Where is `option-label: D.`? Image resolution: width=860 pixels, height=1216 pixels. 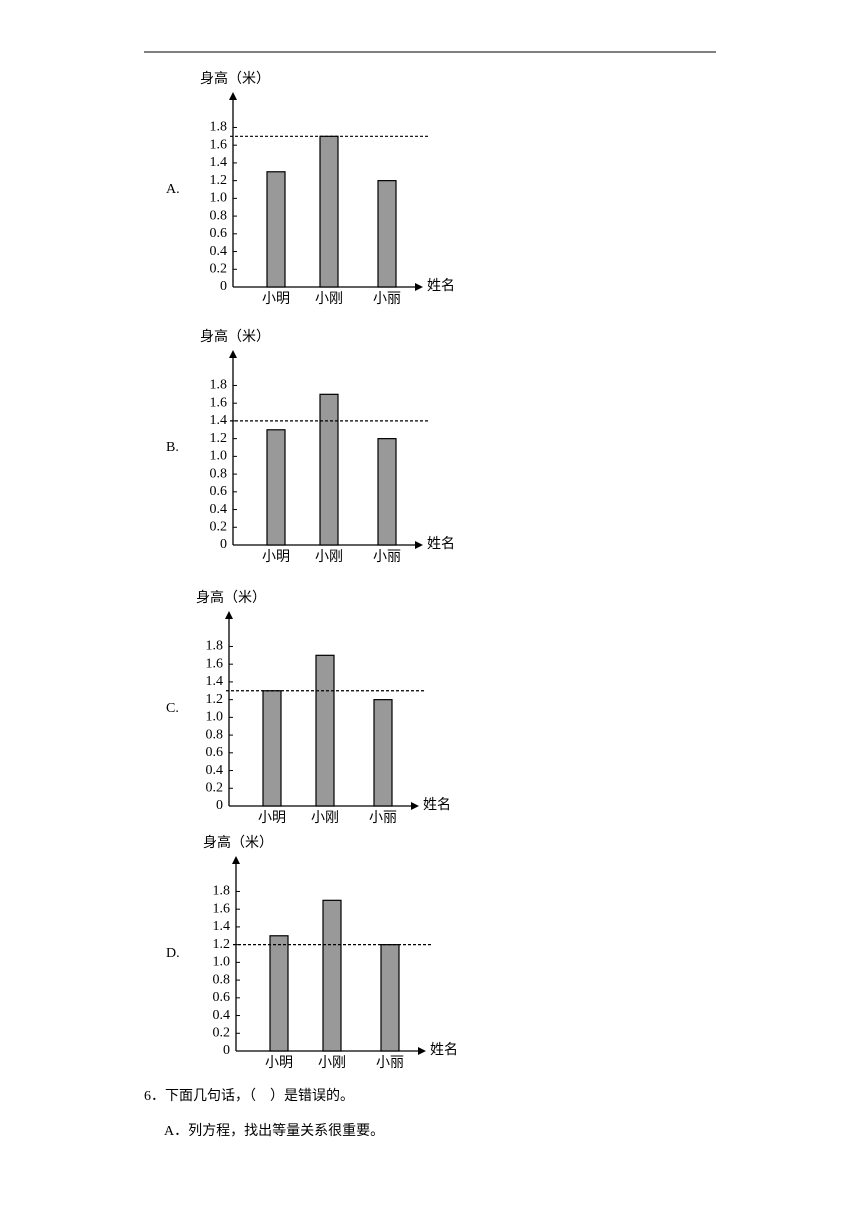 option-label: D. is located at coordinates (173, 953).